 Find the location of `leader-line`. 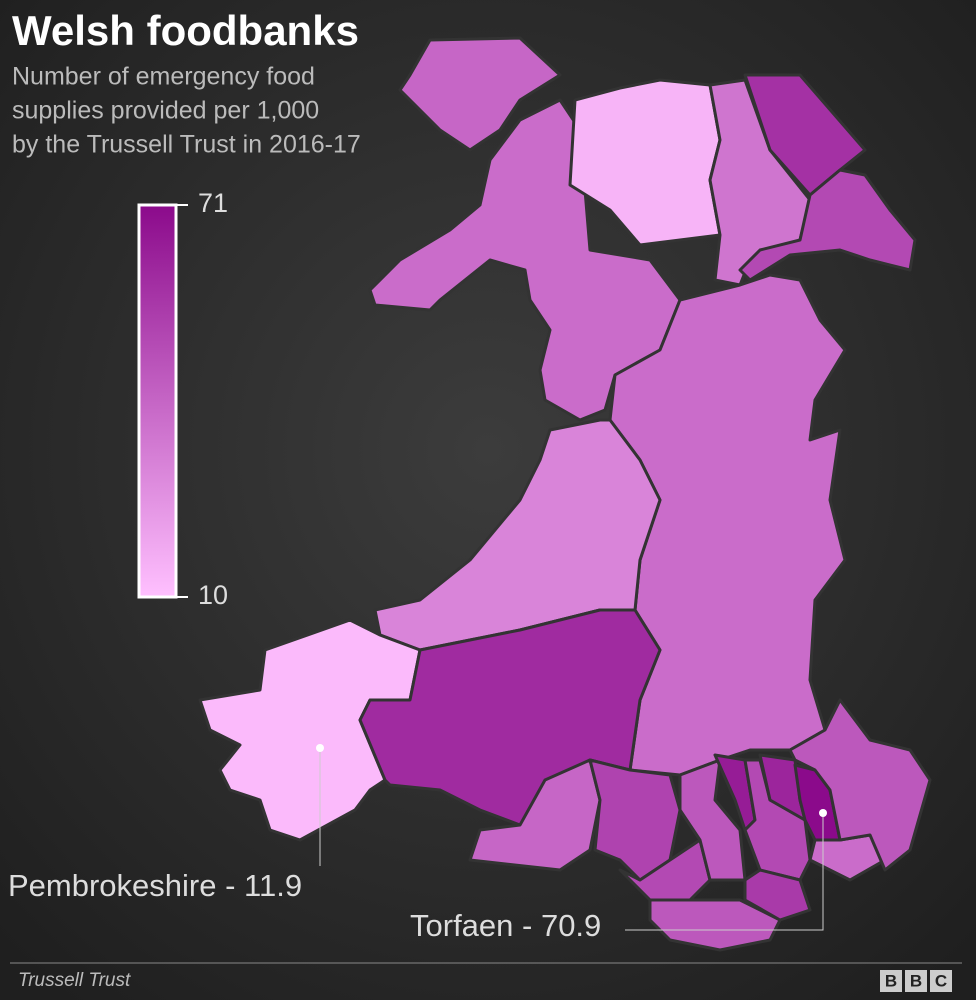

leader-line is located at coordinates (724, 872).